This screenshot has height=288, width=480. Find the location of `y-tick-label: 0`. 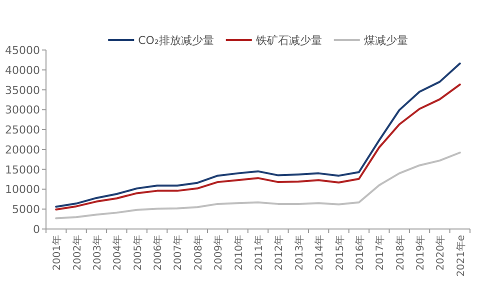

y-tick-label: 0 is located at coordinates (36, 229).